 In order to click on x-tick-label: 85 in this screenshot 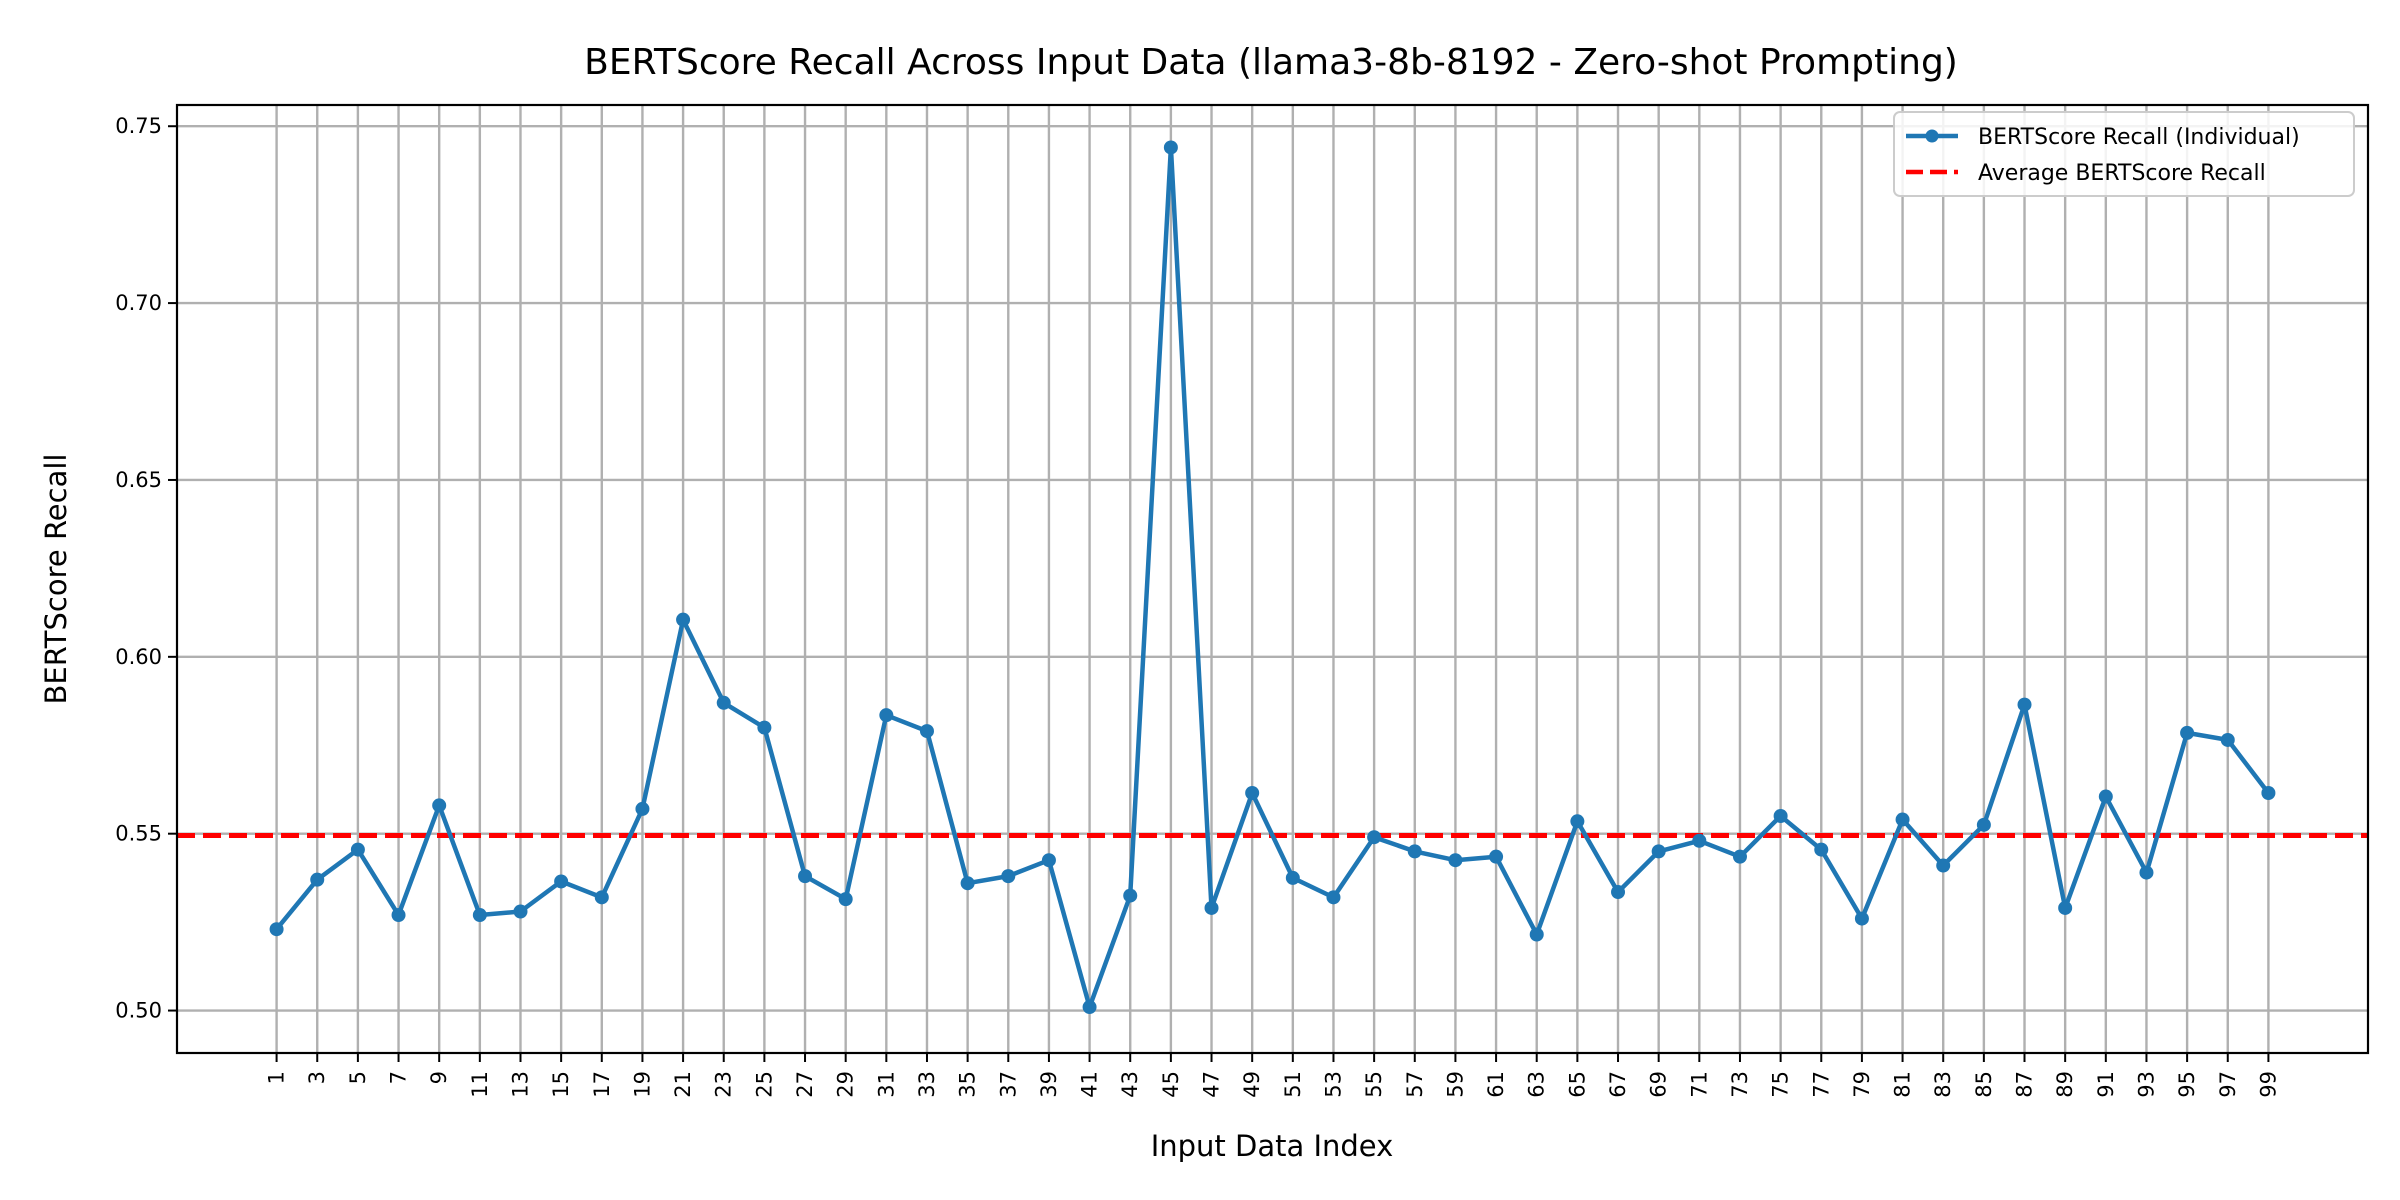, I will do `click(1984, 1084)`.